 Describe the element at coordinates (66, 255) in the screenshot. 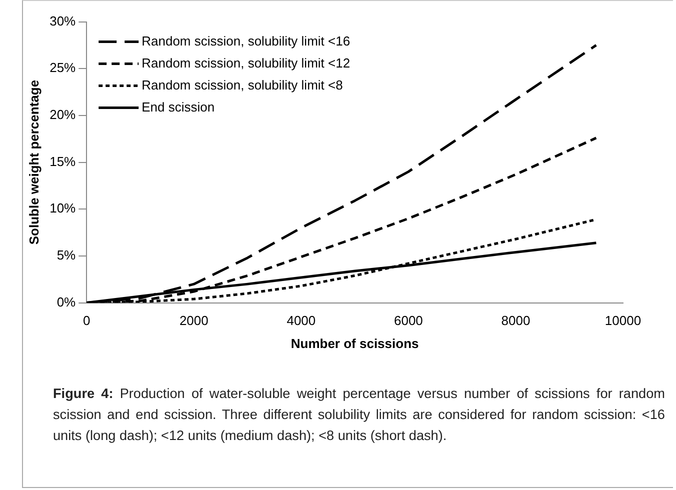

I see `y-tick-label: 5%` at that location.